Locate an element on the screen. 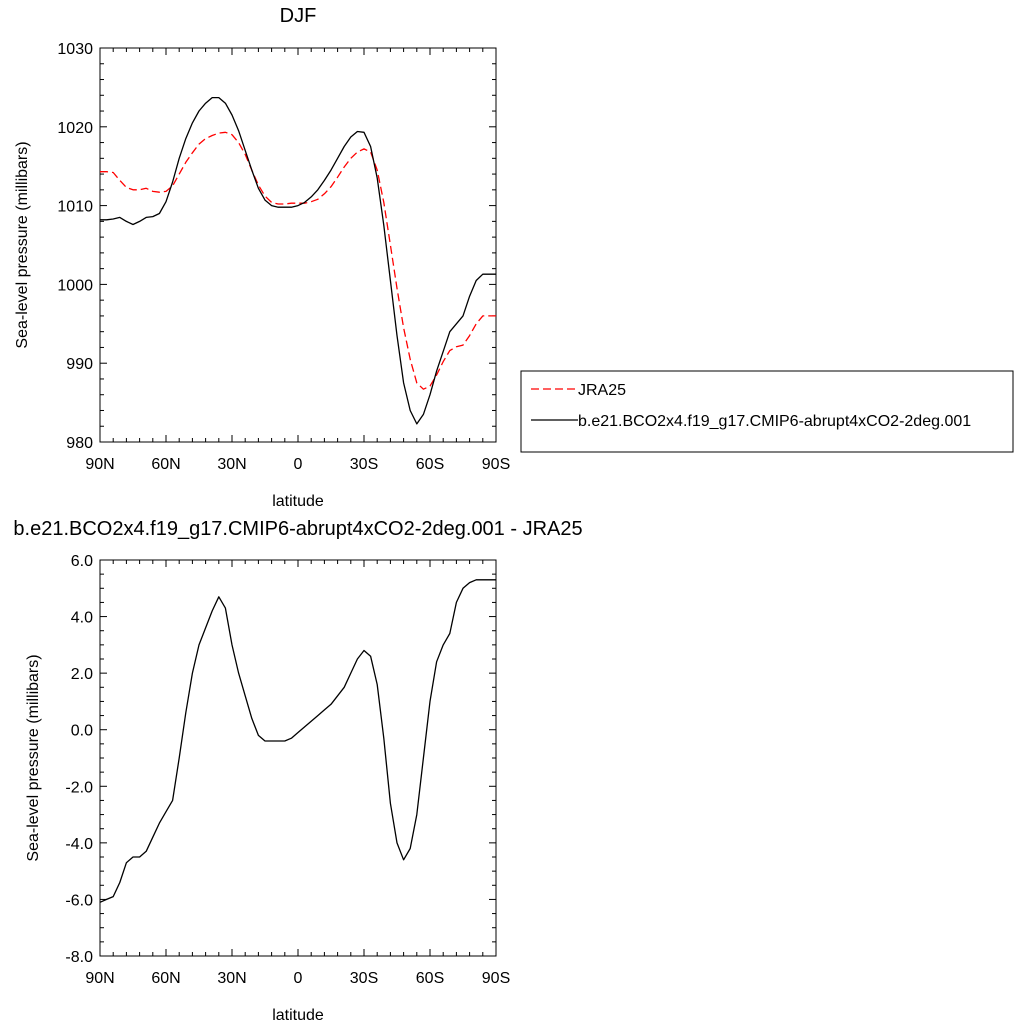 Image resolution: width=1024 pixels, height=1029 pixels. chart-title: DJF is located at coordinates (298, 16).